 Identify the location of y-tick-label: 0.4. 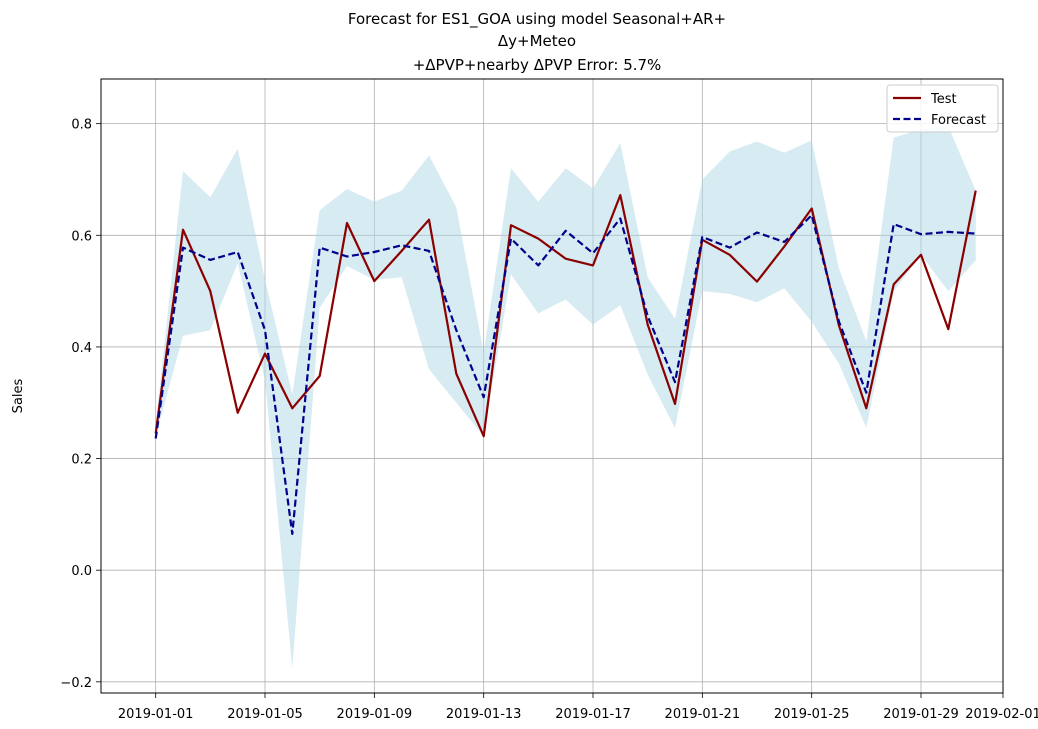
(81, 348).